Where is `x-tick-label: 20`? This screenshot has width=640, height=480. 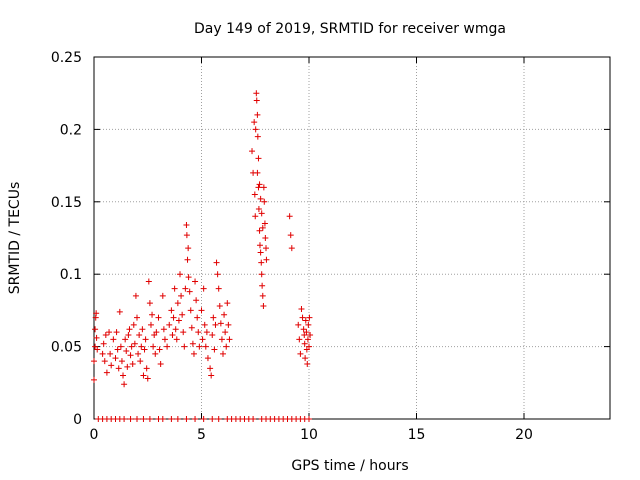
x-tick-label: 20 is located at coordinates (524, 435).